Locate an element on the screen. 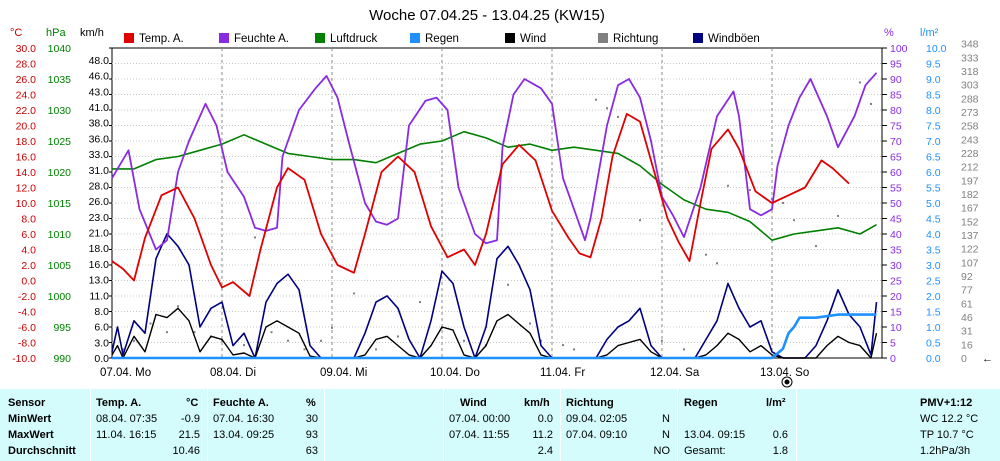 The width and height of the screenshot is (1000, 461). temp-tick-label: 24.0 is located at coordinates (26, 96).